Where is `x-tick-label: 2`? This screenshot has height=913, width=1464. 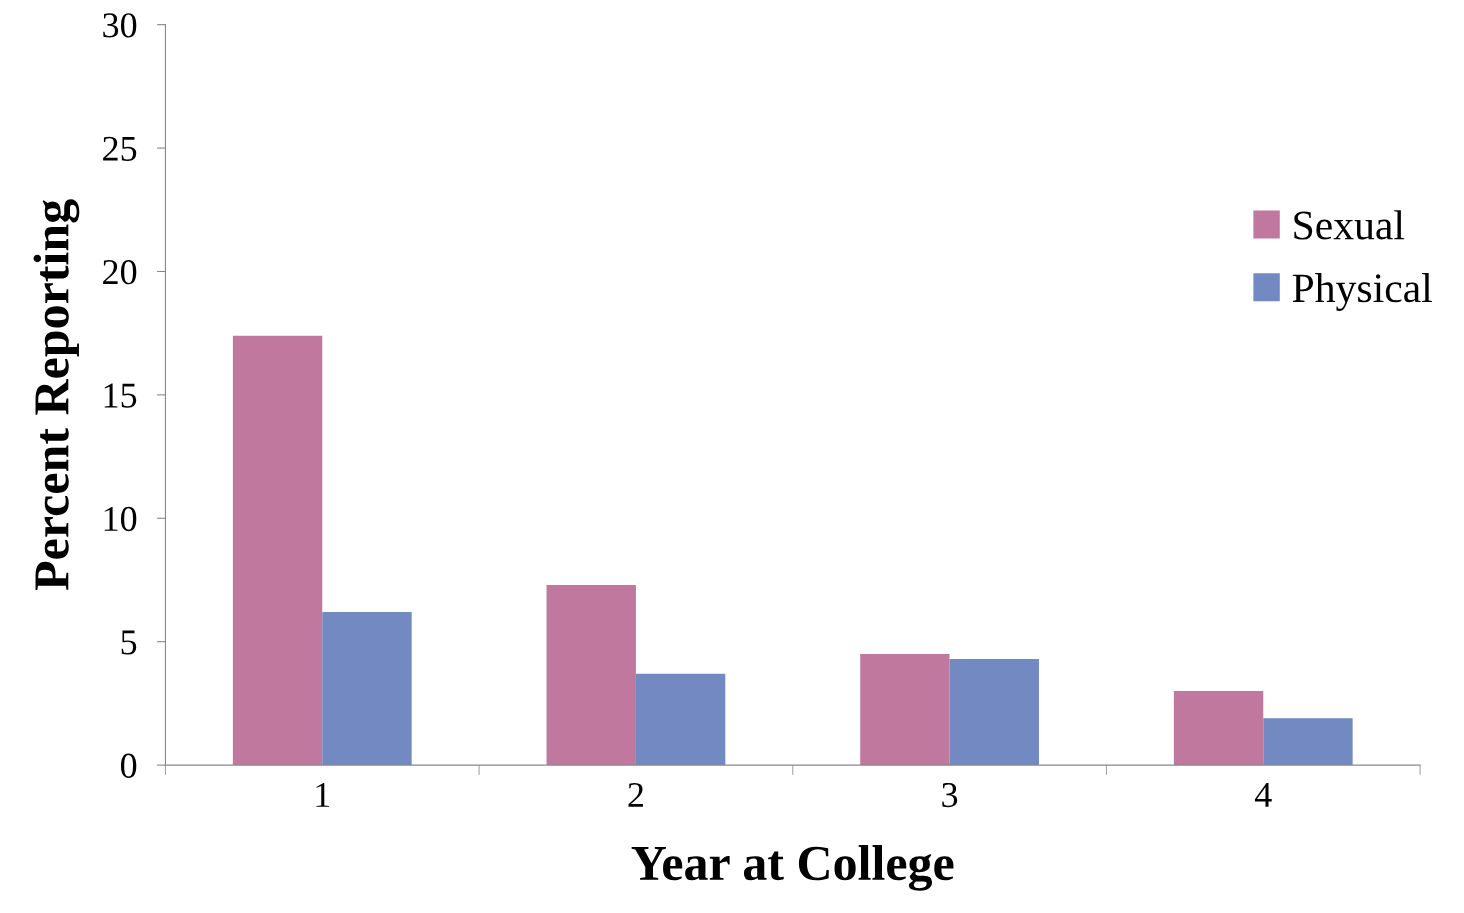
x-tick-label: 2 is located at coordinates (635, 794).